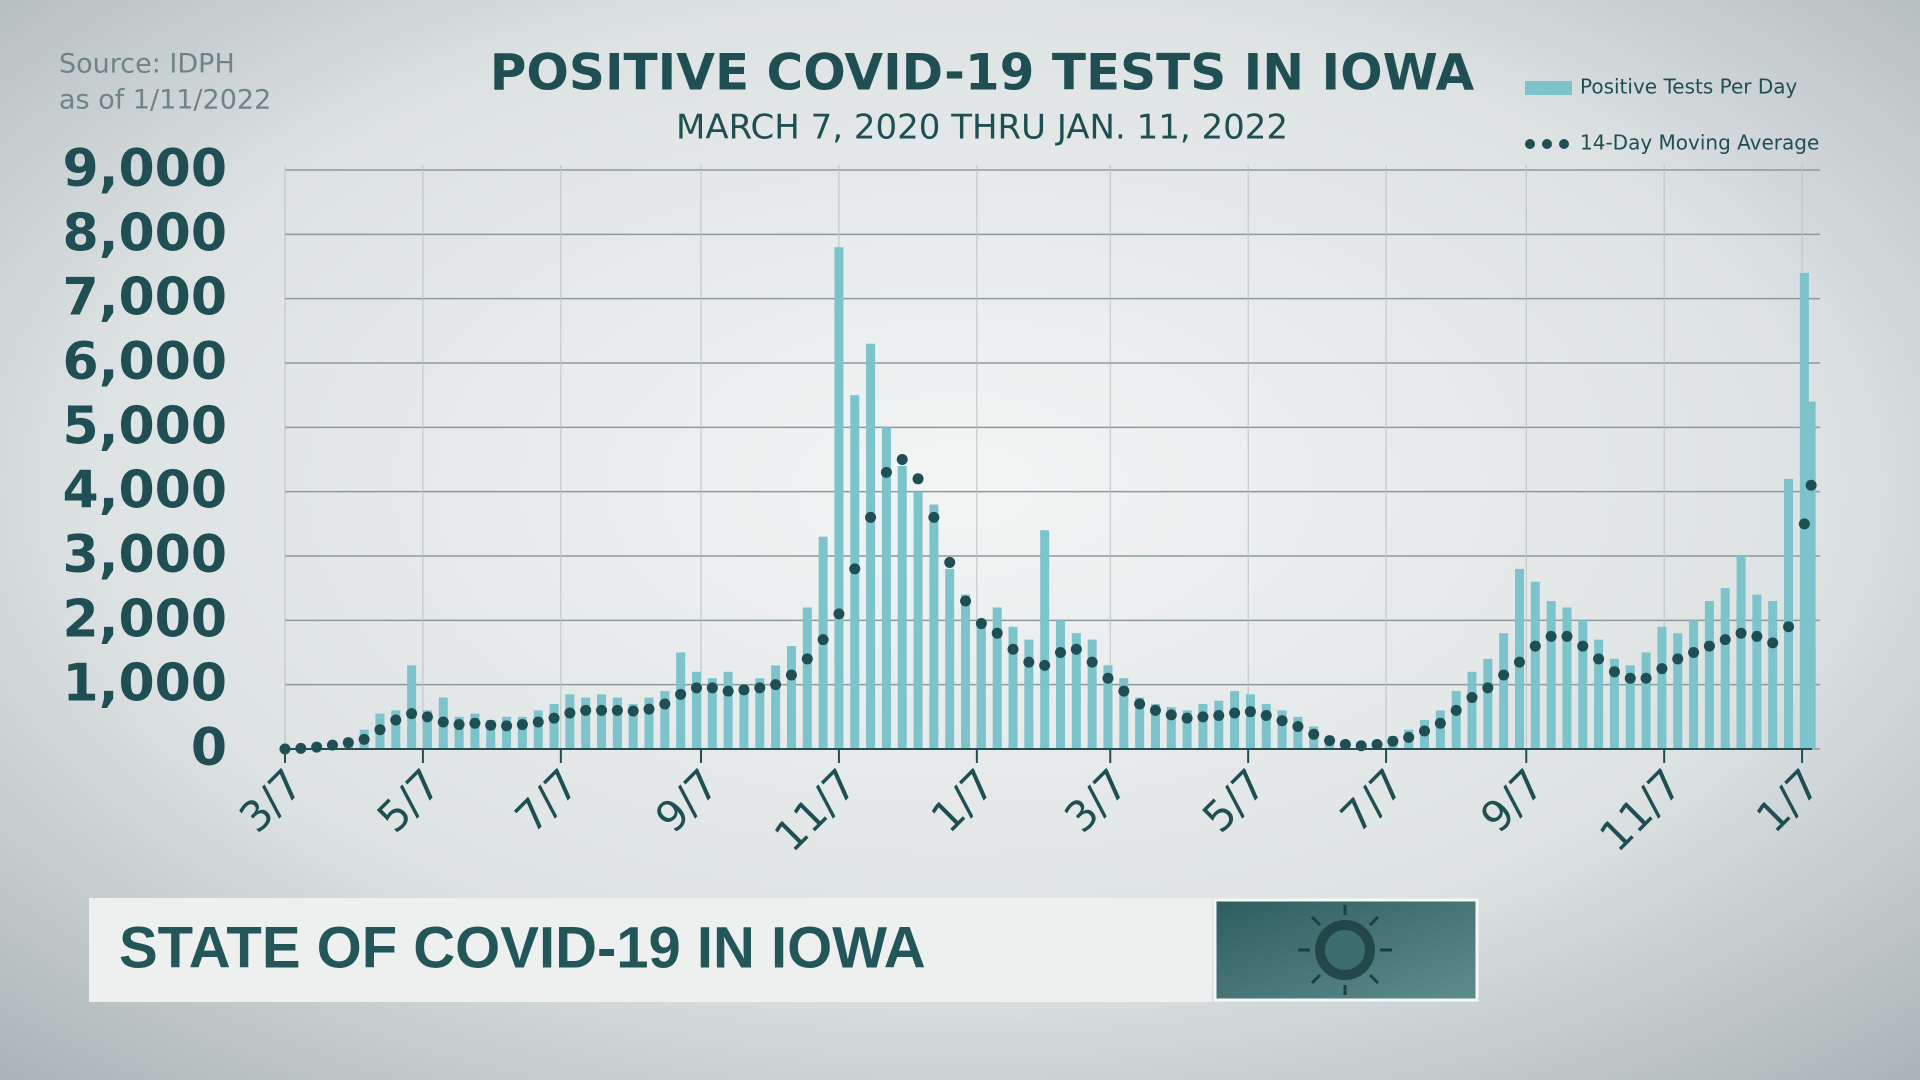 The height and width of the screenshot is (1080, 1920). I want to click on source: Source: IDPH, so click(147, 64).